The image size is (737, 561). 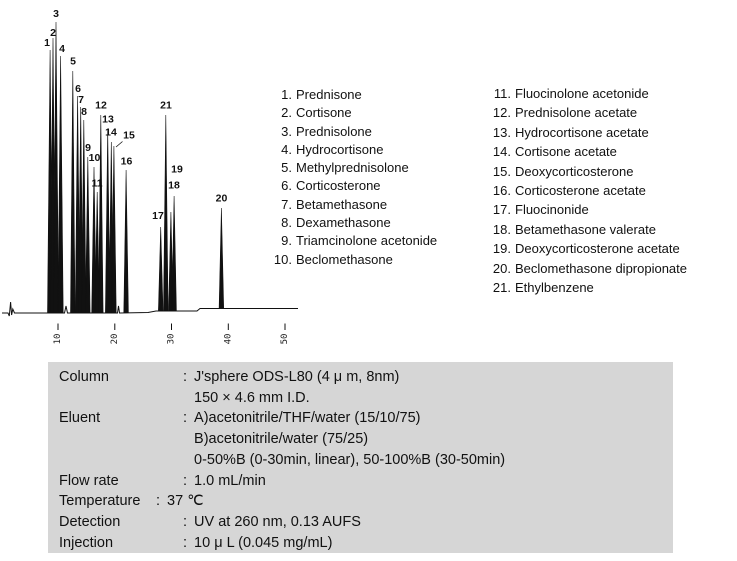 What do you see at coordinates (127, 162) in the screenshot?
I see `peak-16-label: 16` at bounding box center [127, 162].